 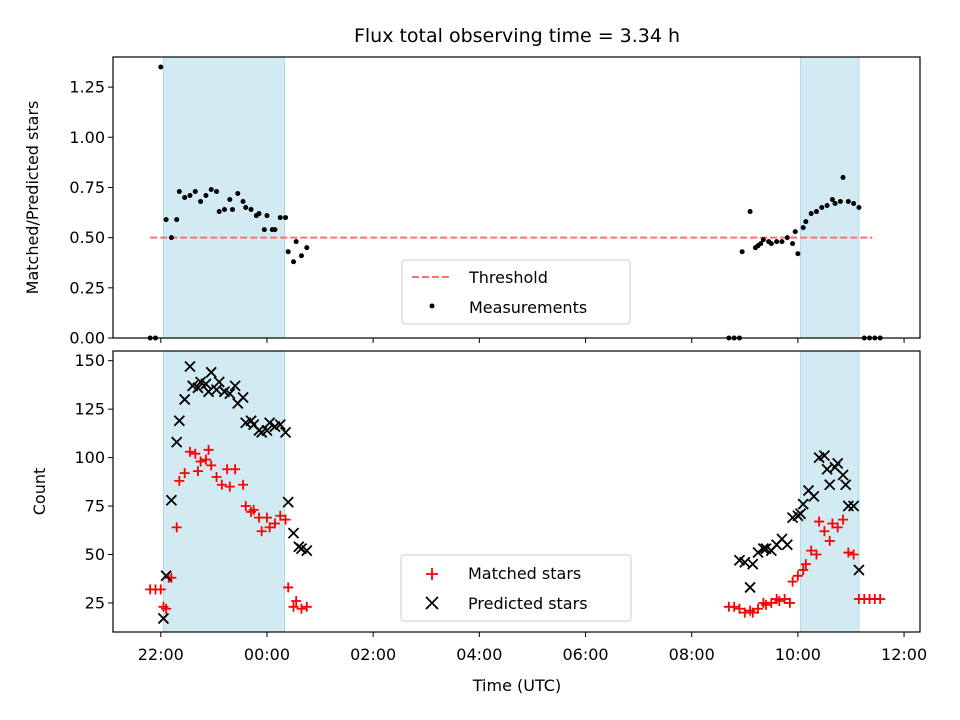 What do you see at coordinates (528, 307) in the screenshot?
I see `measurements-legend-label: Measurements` at bounding box center [528, 307].